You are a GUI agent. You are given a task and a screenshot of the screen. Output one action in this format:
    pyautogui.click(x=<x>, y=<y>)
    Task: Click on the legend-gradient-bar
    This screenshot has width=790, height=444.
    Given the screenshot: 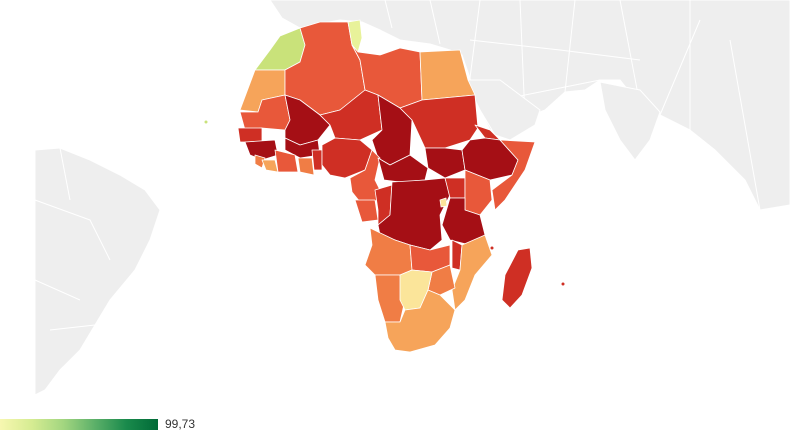 What is the action you would take?
    pyautogui.click(x=79, y=424)
    